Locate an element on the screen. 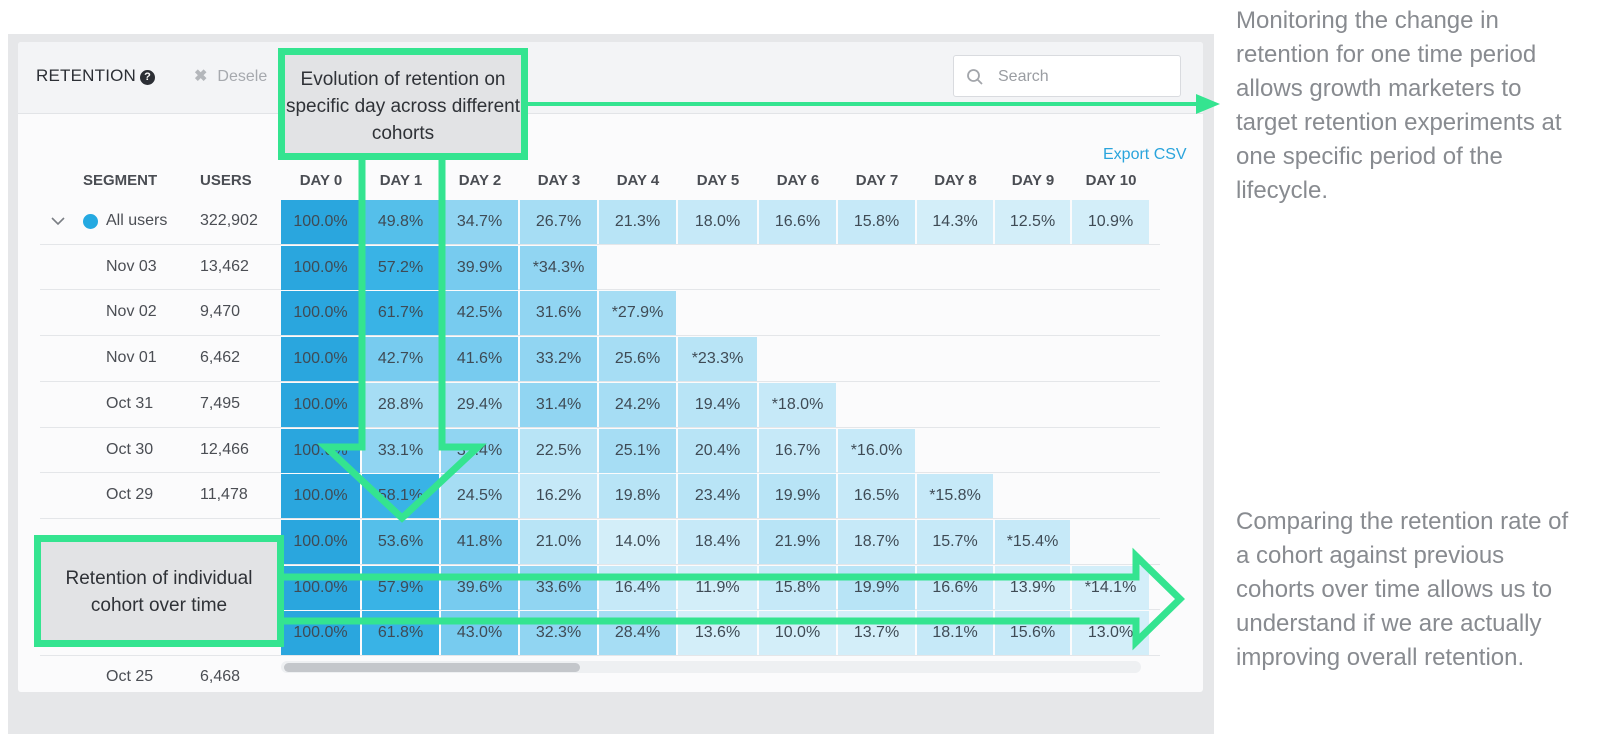 Image resolution: width=1600 pixels, height=737 pixels. retention-cell: 25.6% is located at coordinates (637, 359).